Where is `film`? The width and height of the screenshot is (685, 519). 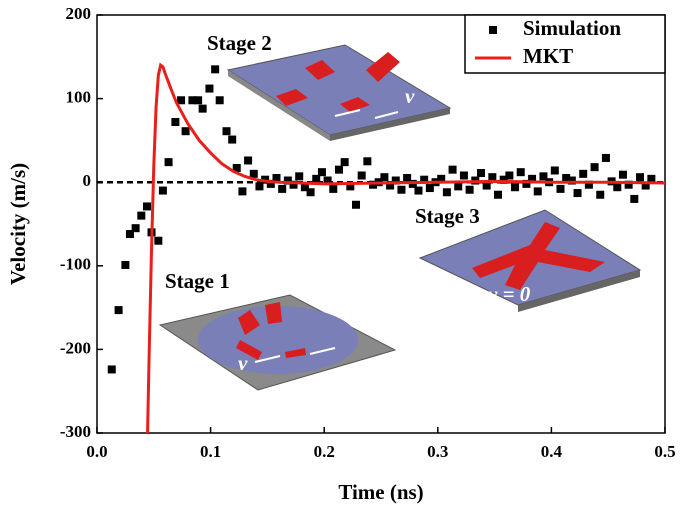
film is located at coordinates (278, 340).